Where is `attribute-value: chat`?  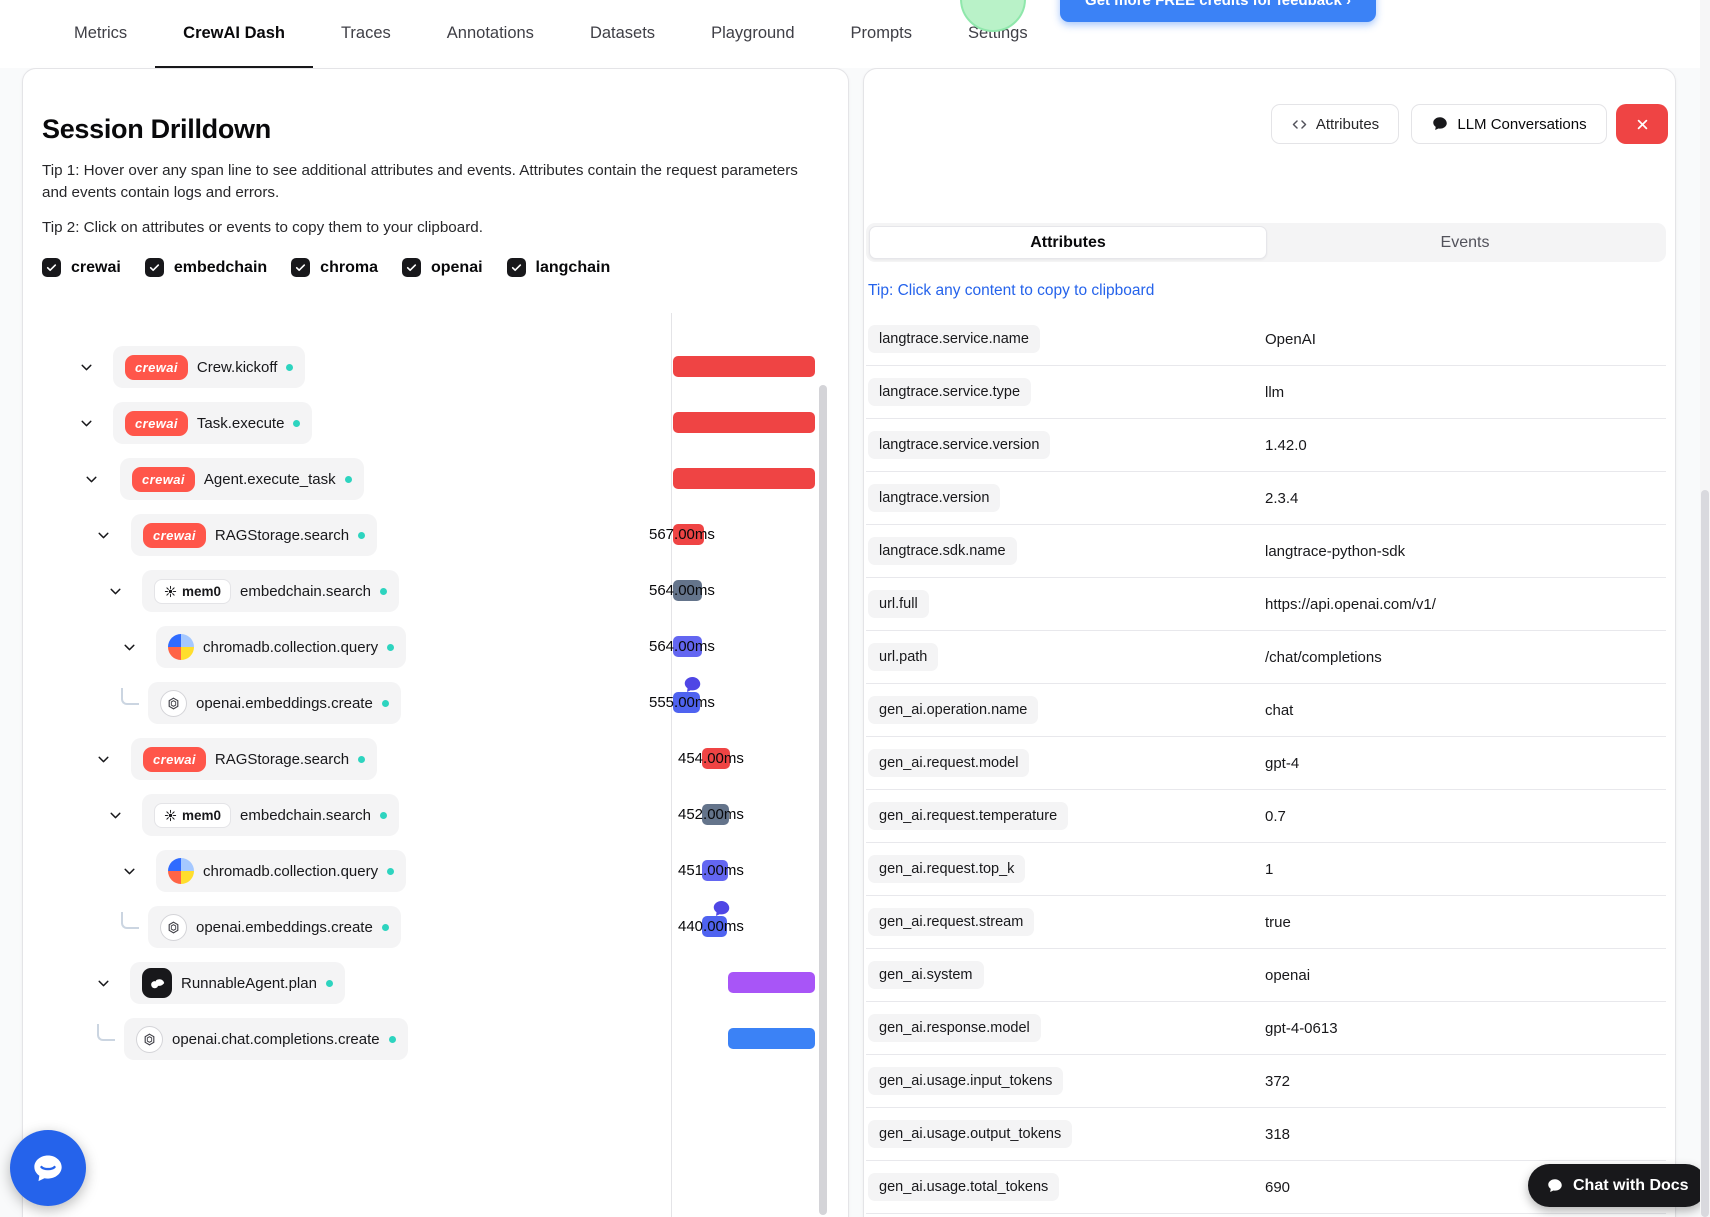
attribute-value: chat is located at coordinates (1279, 710).